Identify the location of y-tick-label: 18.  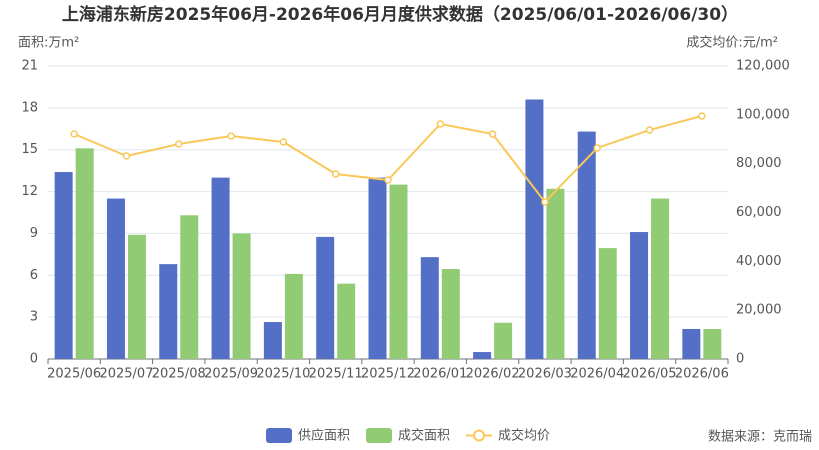
(29, 107).